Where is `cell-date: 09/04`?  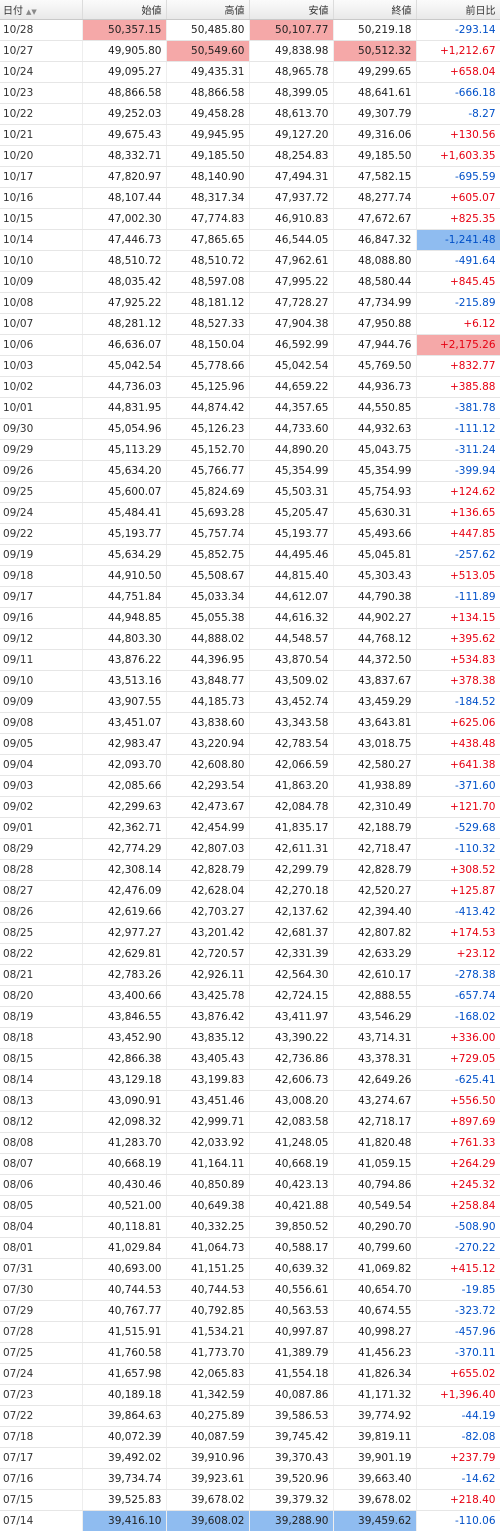
cell-date: 09/04 is located at coordinates (41, 765).